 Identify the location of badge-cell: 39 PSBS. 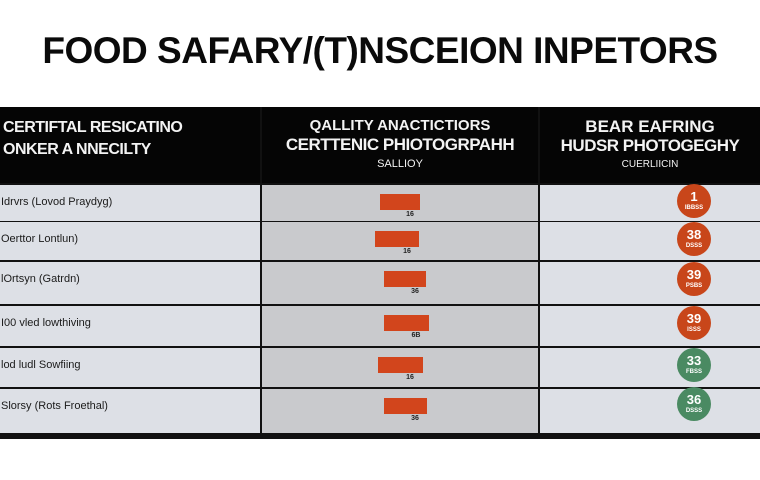
(650, 283).